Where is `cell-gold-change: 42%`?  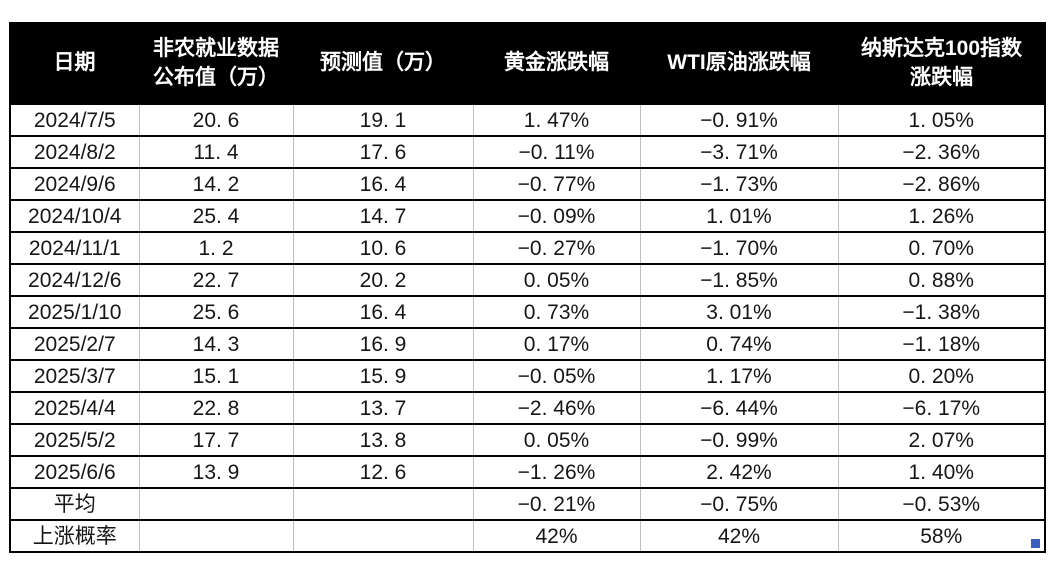 cell-gold-change: 42% is located at coordinates (556, 536).